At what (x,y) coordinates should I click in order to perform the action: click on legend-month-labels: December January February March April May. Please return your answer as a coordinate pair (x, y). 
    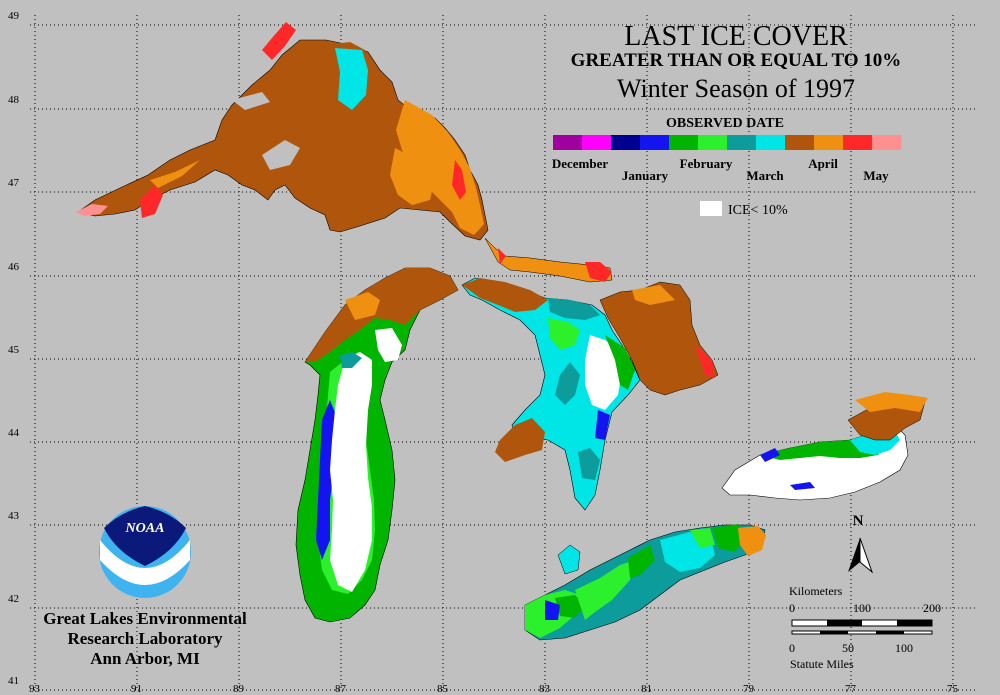
    Looking at the image, I should click on (720, 169).